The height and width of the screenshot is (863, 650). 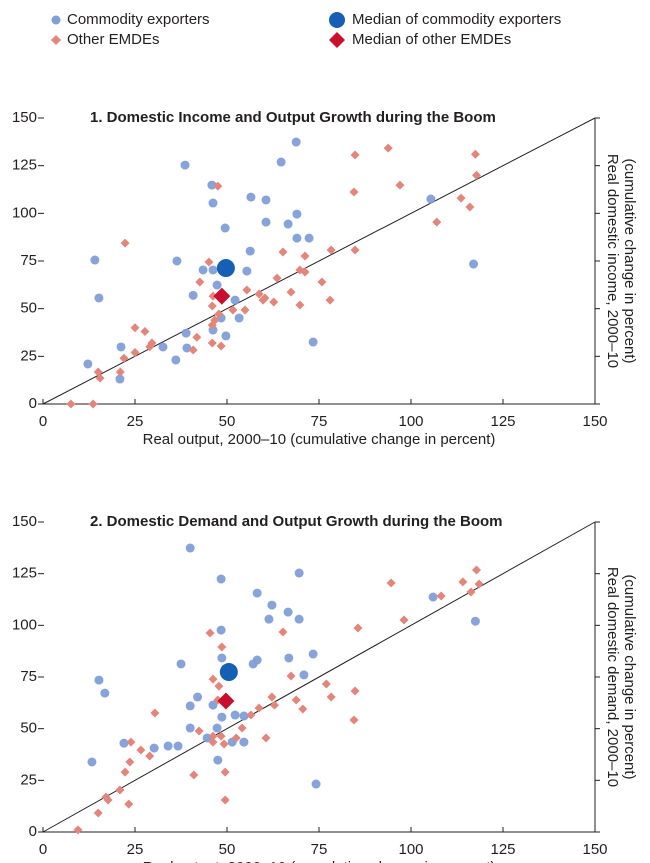 What do you see at coordinates (456, 19) in the screenshot?
I see `legend-label: Median of commodity exporters` at bounding box center [456, 19].